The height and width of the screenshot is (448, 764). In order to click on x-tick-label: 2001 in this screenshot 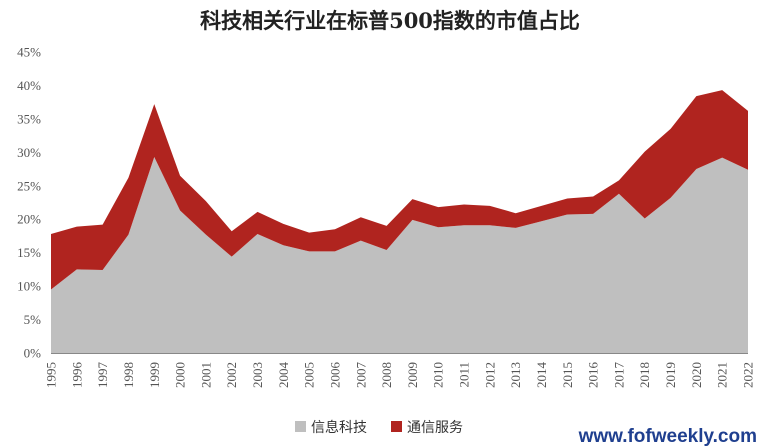, I will do `click(205, 375)`.